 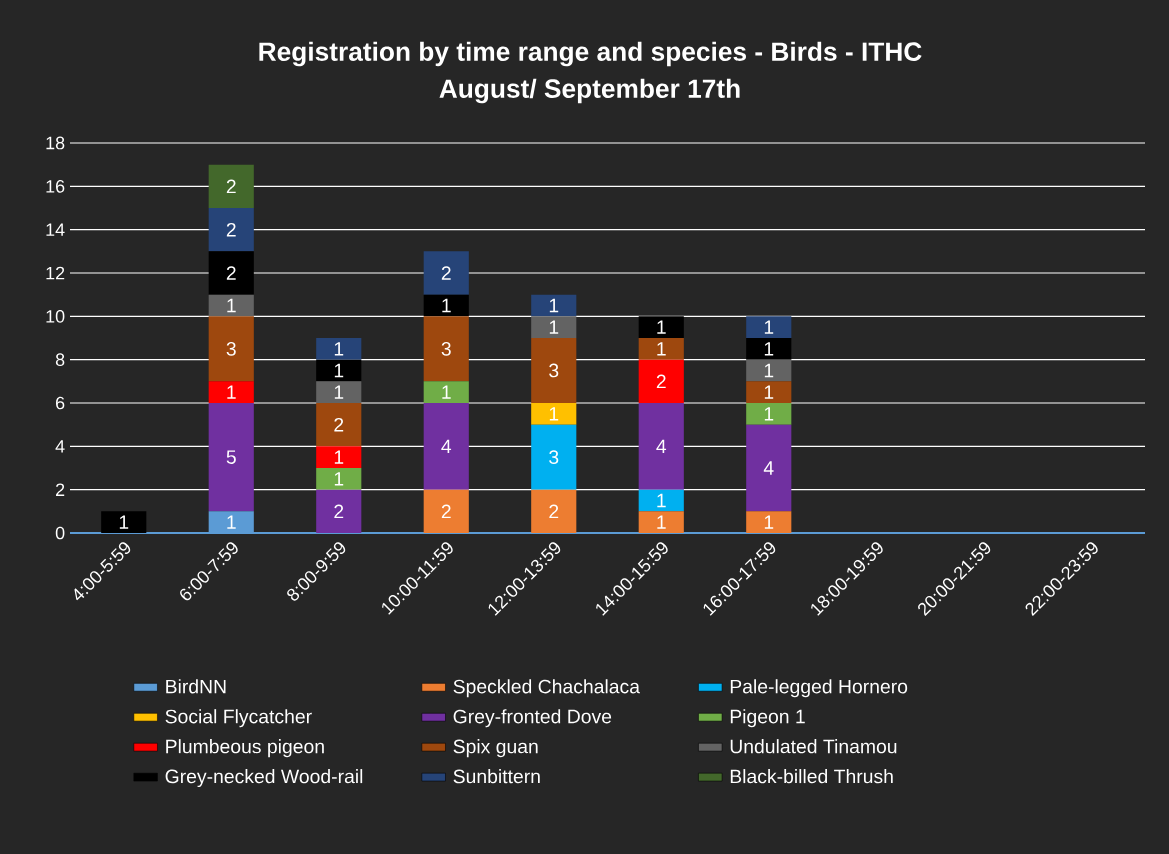 I want to click on y-tick-label: 2, so click(x=60, y=489).